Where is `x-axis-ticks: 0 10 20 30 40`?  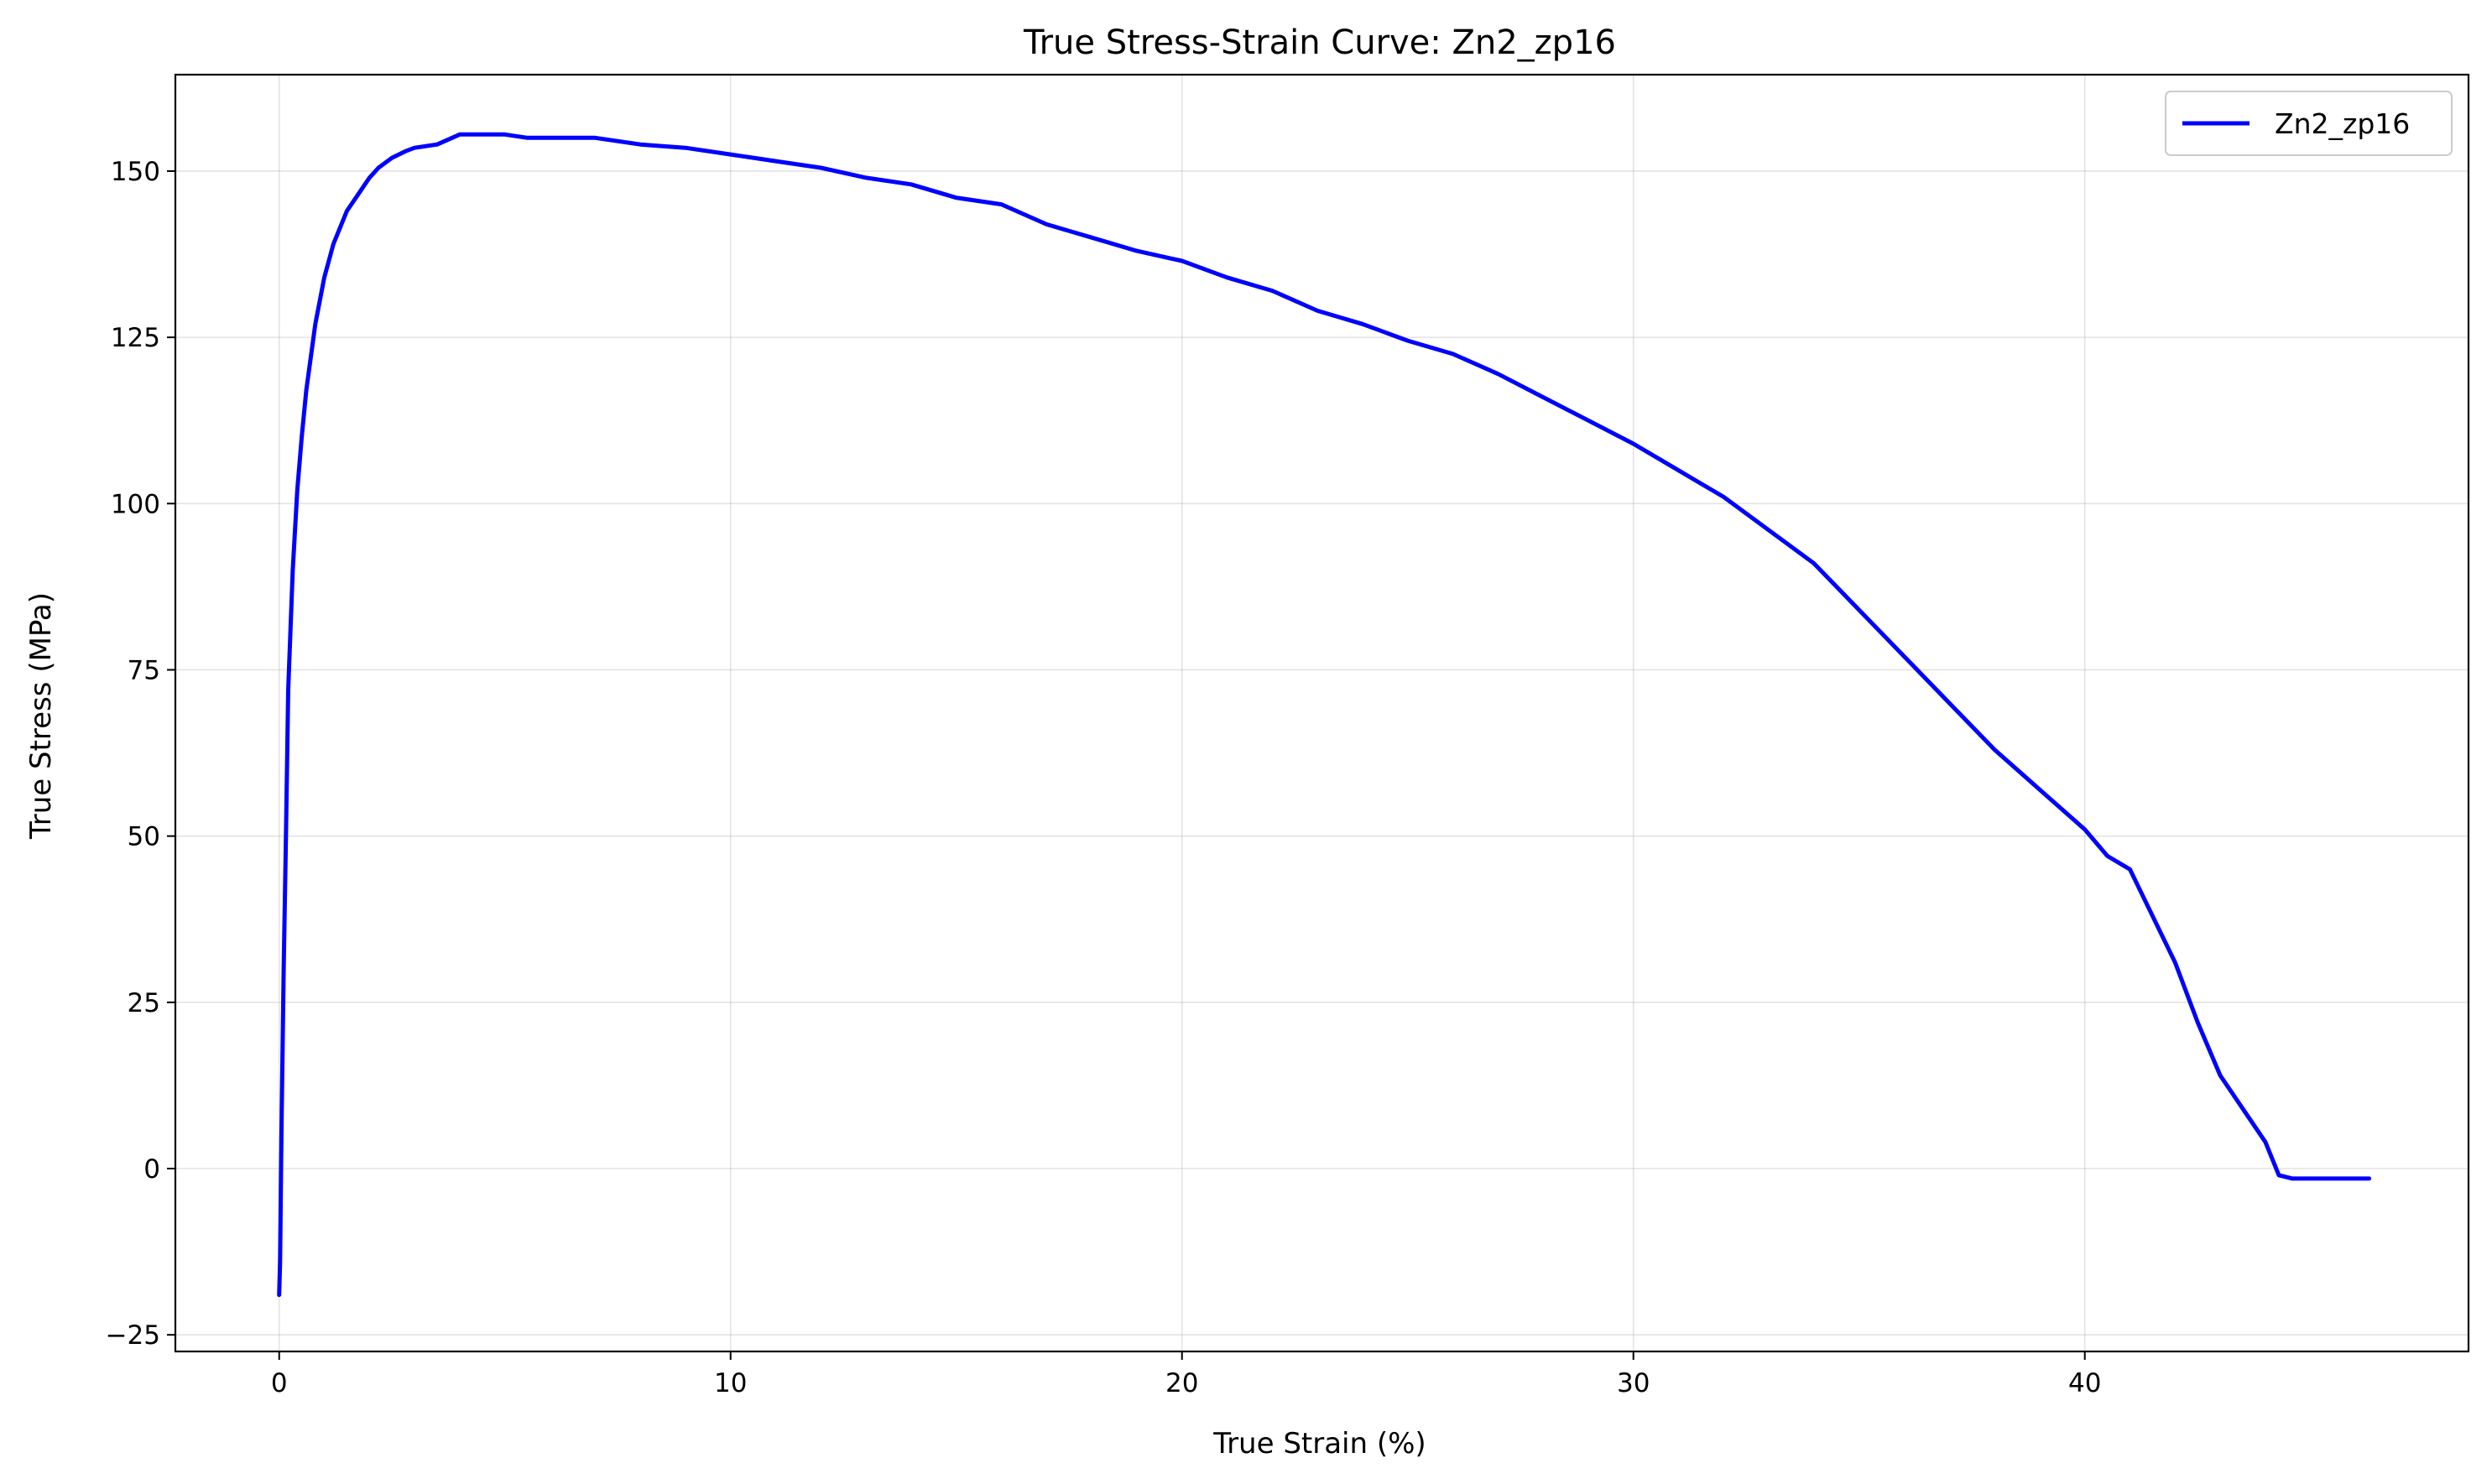
x-axis-ticks: 0 10 20 30 40 is located at coordinates (1186, 1374).